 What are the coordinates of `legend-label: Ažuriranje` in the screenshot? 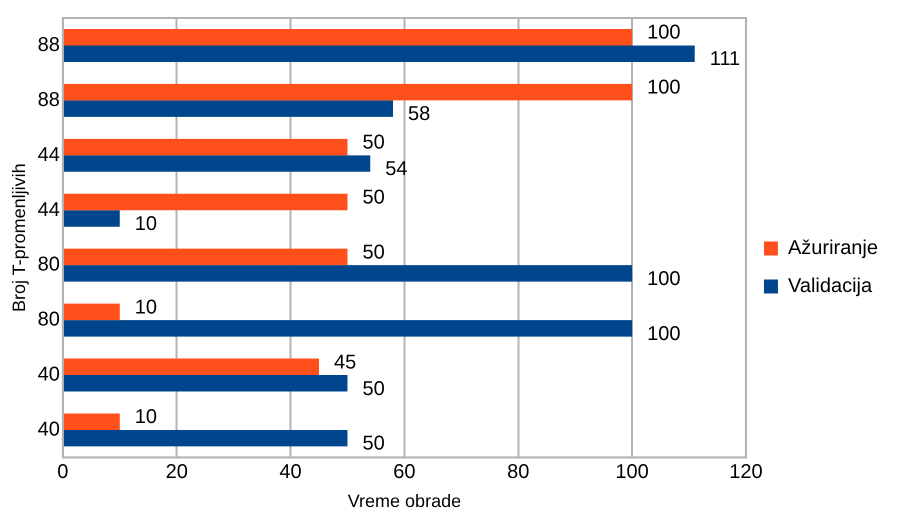 It's located at (833, 248).